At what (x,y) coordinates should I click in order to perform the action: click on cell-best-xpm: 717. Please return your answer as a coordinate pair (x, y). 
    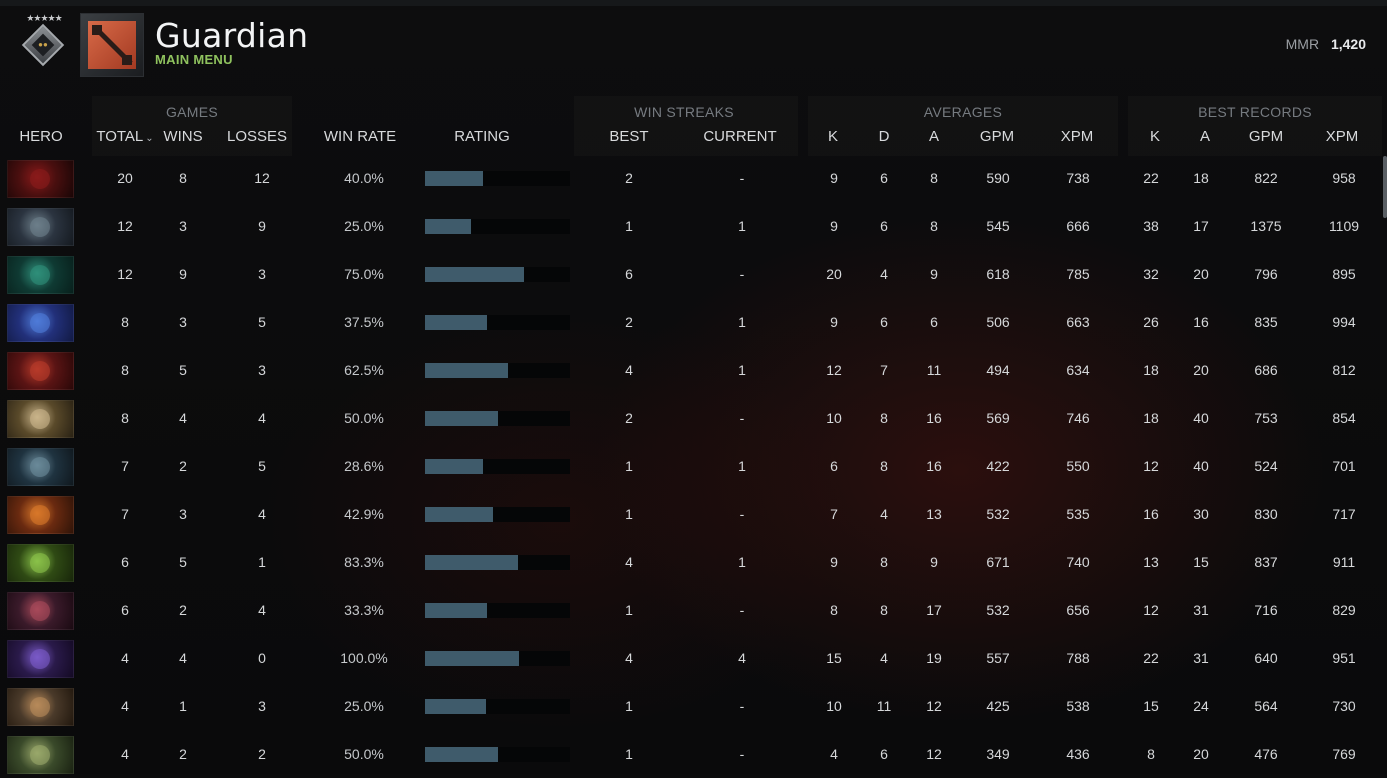
    Looking at the image, I should click on (1344, 514).